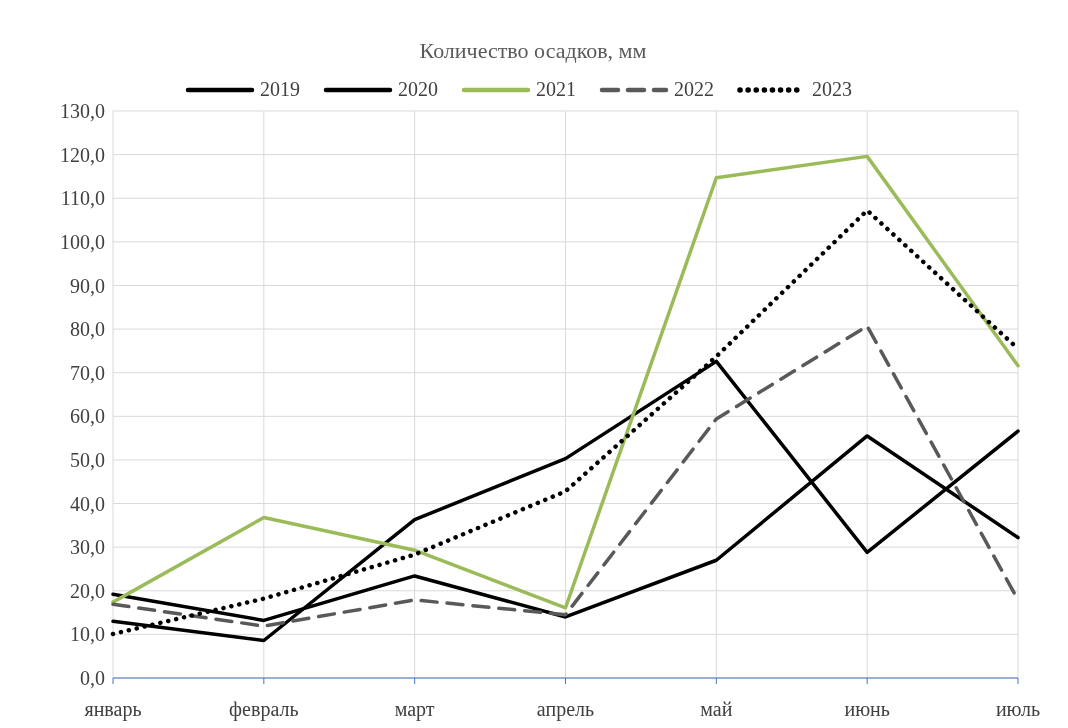 Image resolution: width=1068 pixels, height=728 pixels. What do you see at coordinates (87, 634) in the screenshot?
I see `y-tick-label: 10,0` at bounding box center [87, 634].